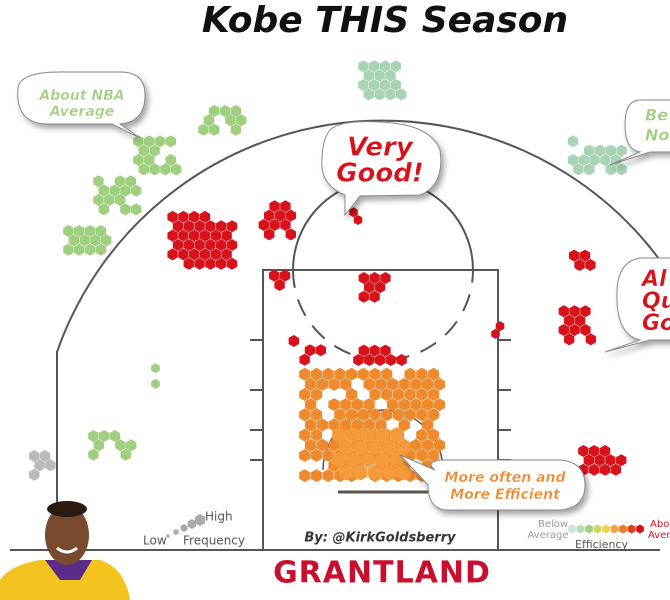  I want to click on legend-efficiency: Efficiency, so click(601, 544).